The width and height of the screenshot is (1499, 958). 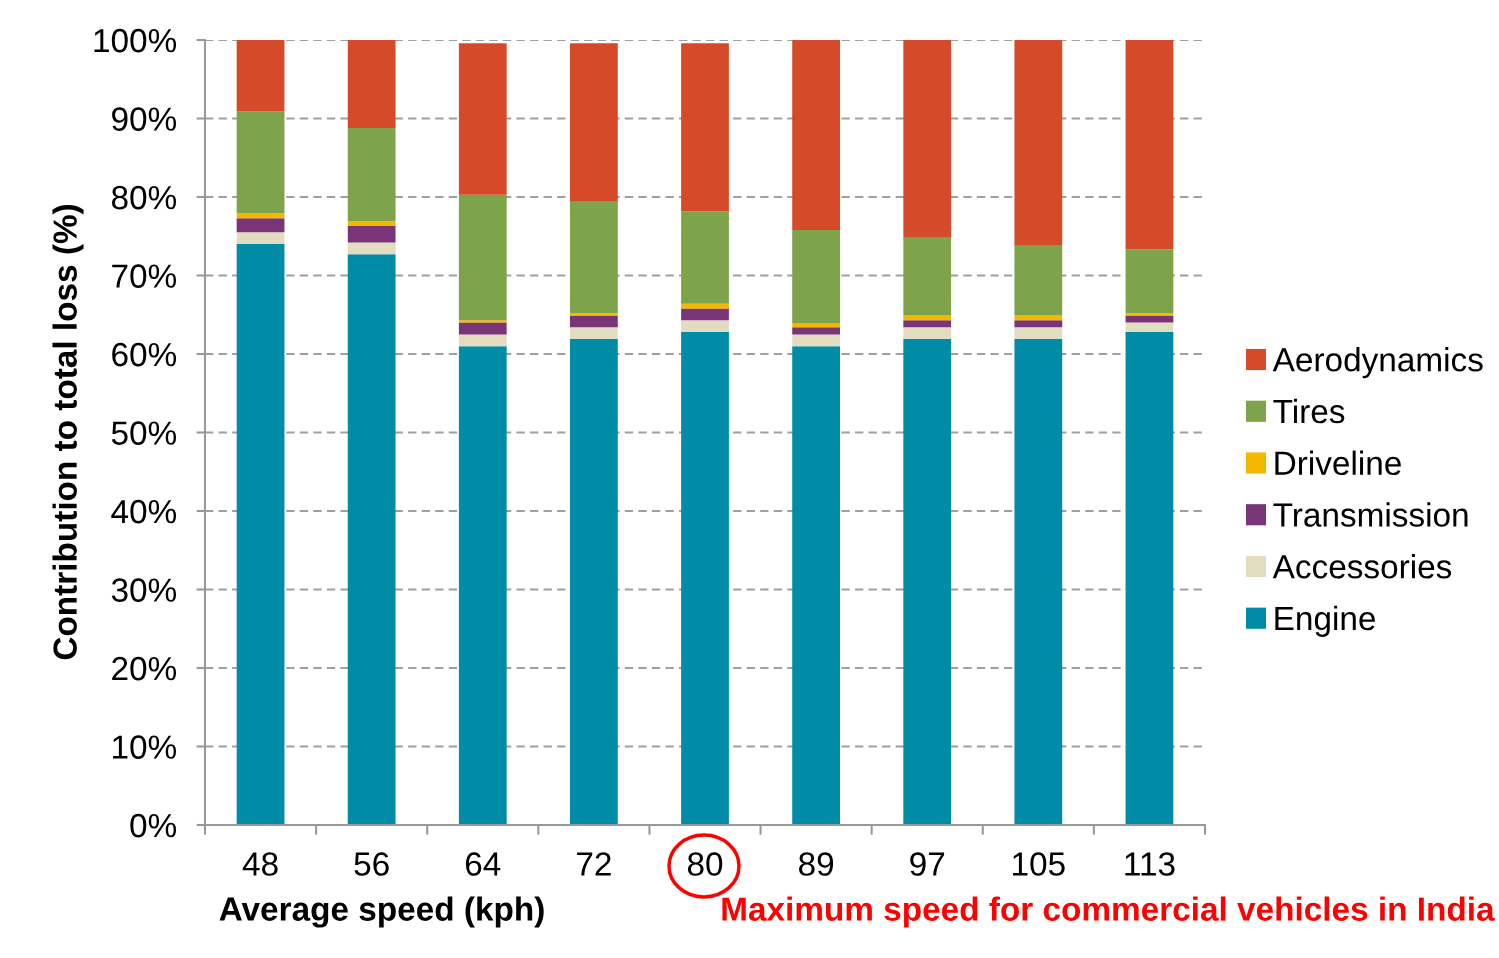 I want to click on y-tick-label: 30%, so click(x=144, y=590).